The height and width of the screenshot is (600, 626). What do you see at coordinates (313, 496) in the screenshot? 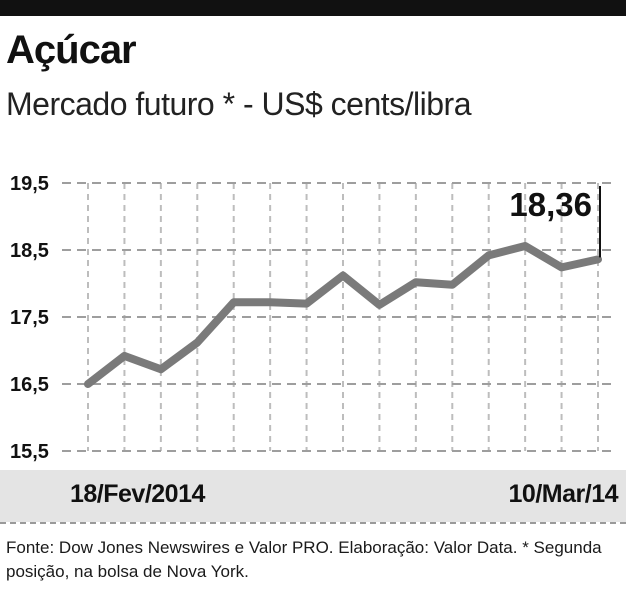
I see `x-axis-band` at bounding box center [313, 496].